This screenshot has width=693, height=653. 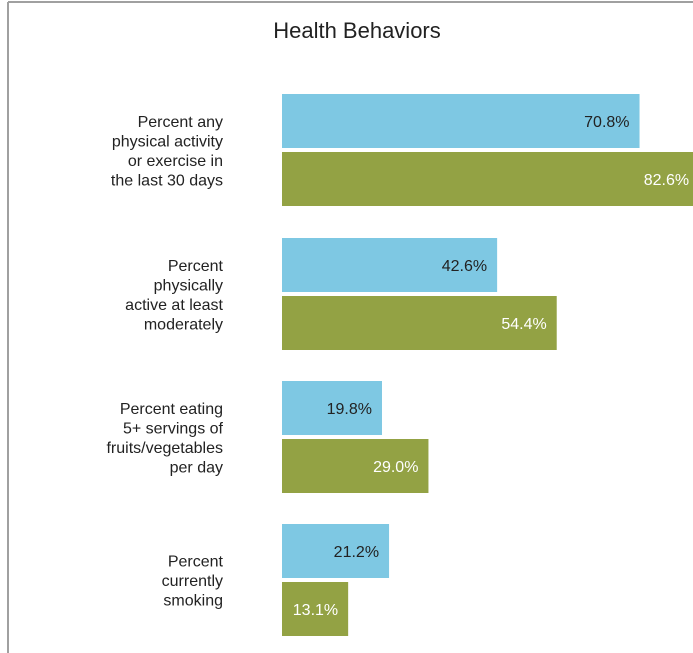 What do you see at coordinates (171, 409) in the screenshot?
I see `category-label-line: Percent eating` at bounding box center [171, 409].